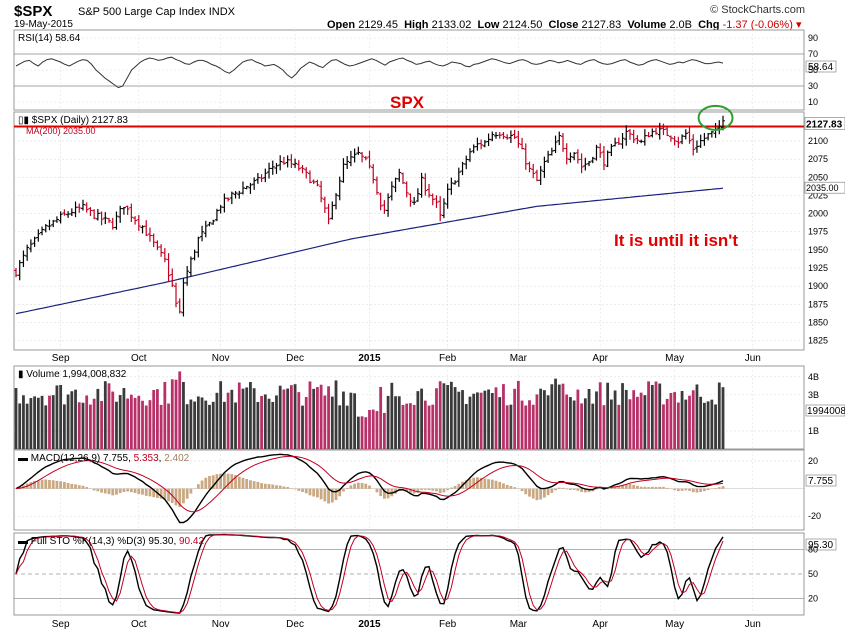  I want to click on chart-annotation-note: It is until it isn't, so click(676, 240).